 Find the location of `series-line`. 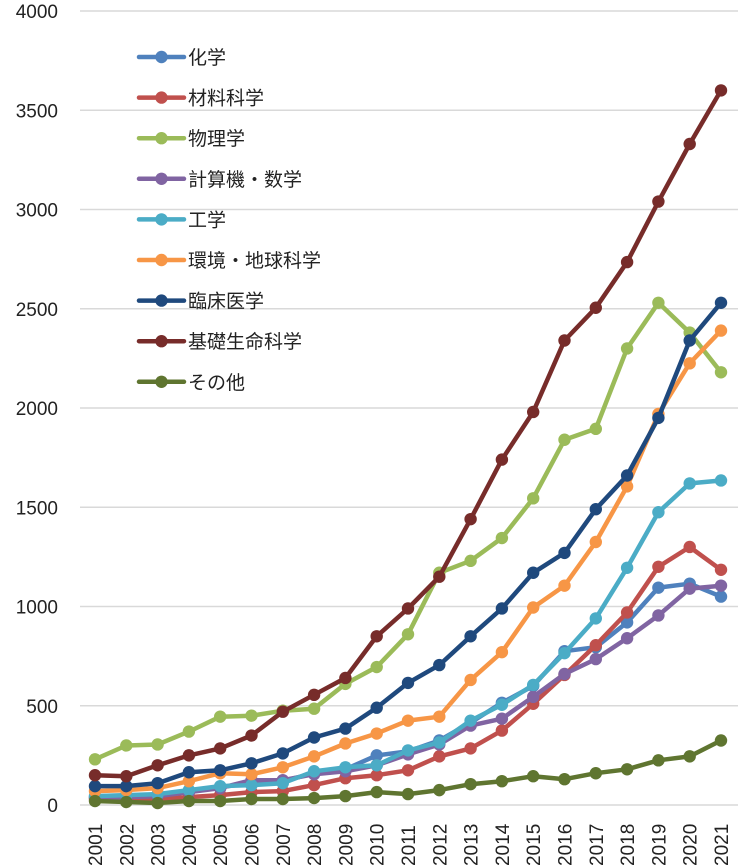

series-line is located at coordinates (408, 772).